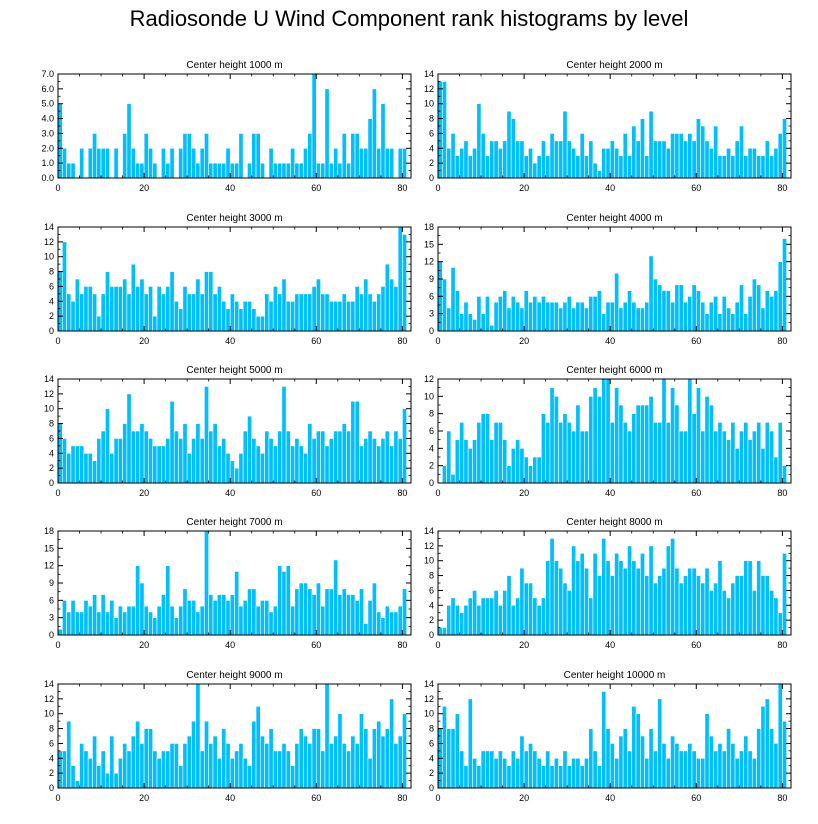 The height and width of the screenshot is (824, 818). I want to click on y-tick-label: 15, so click(49, 548).